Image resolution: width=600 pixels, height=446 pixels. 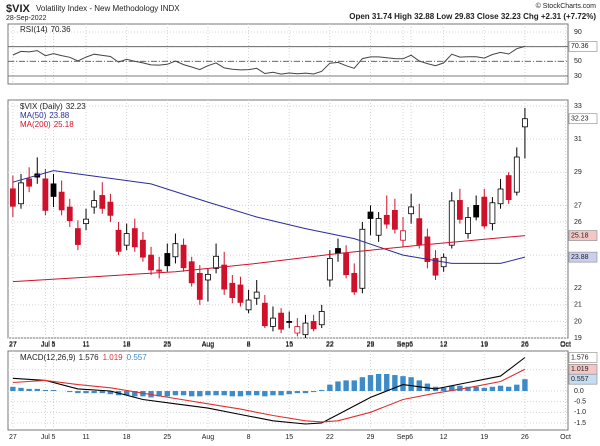 What do you see at coordinates (578, 61) in the screenshot?
I see `y-tick-label: 50` at bounding box center [578, 61].